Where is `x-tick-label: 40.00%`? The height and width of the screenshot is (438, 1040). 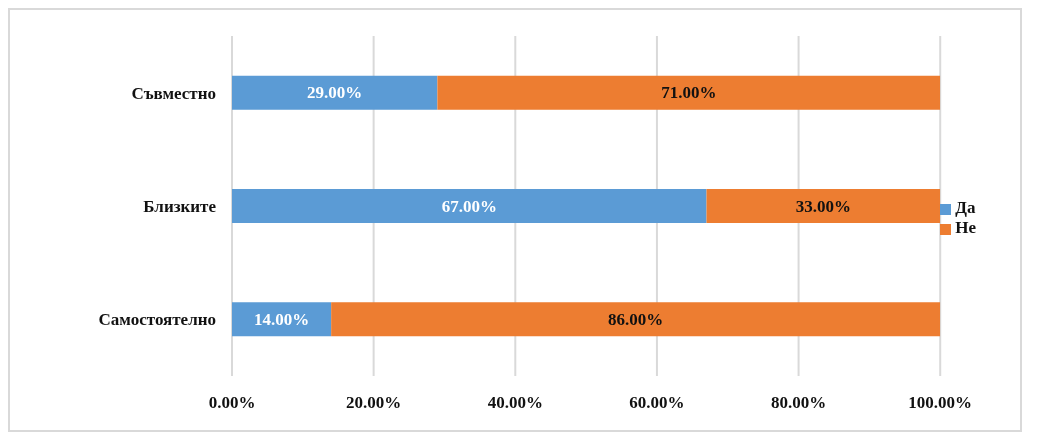
x-tick-label: 40.00% is located at coordinates (515, 403).